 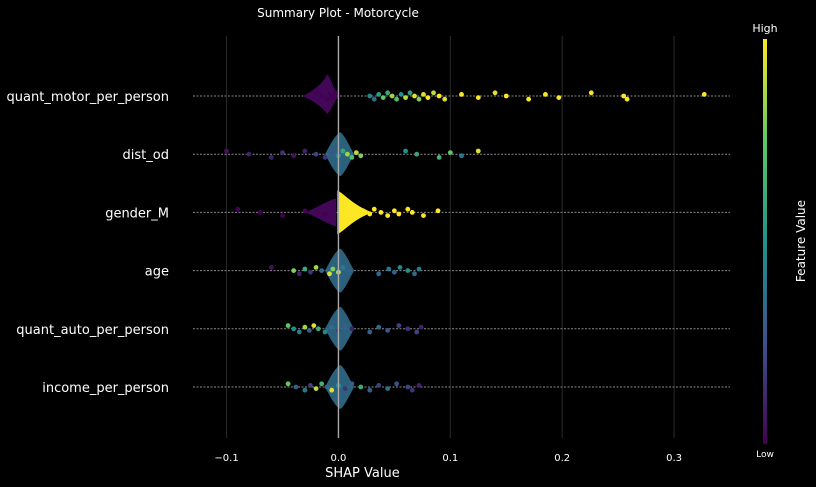 I want to click on x-tick-label: 0.2, so click(x=562, y=458).